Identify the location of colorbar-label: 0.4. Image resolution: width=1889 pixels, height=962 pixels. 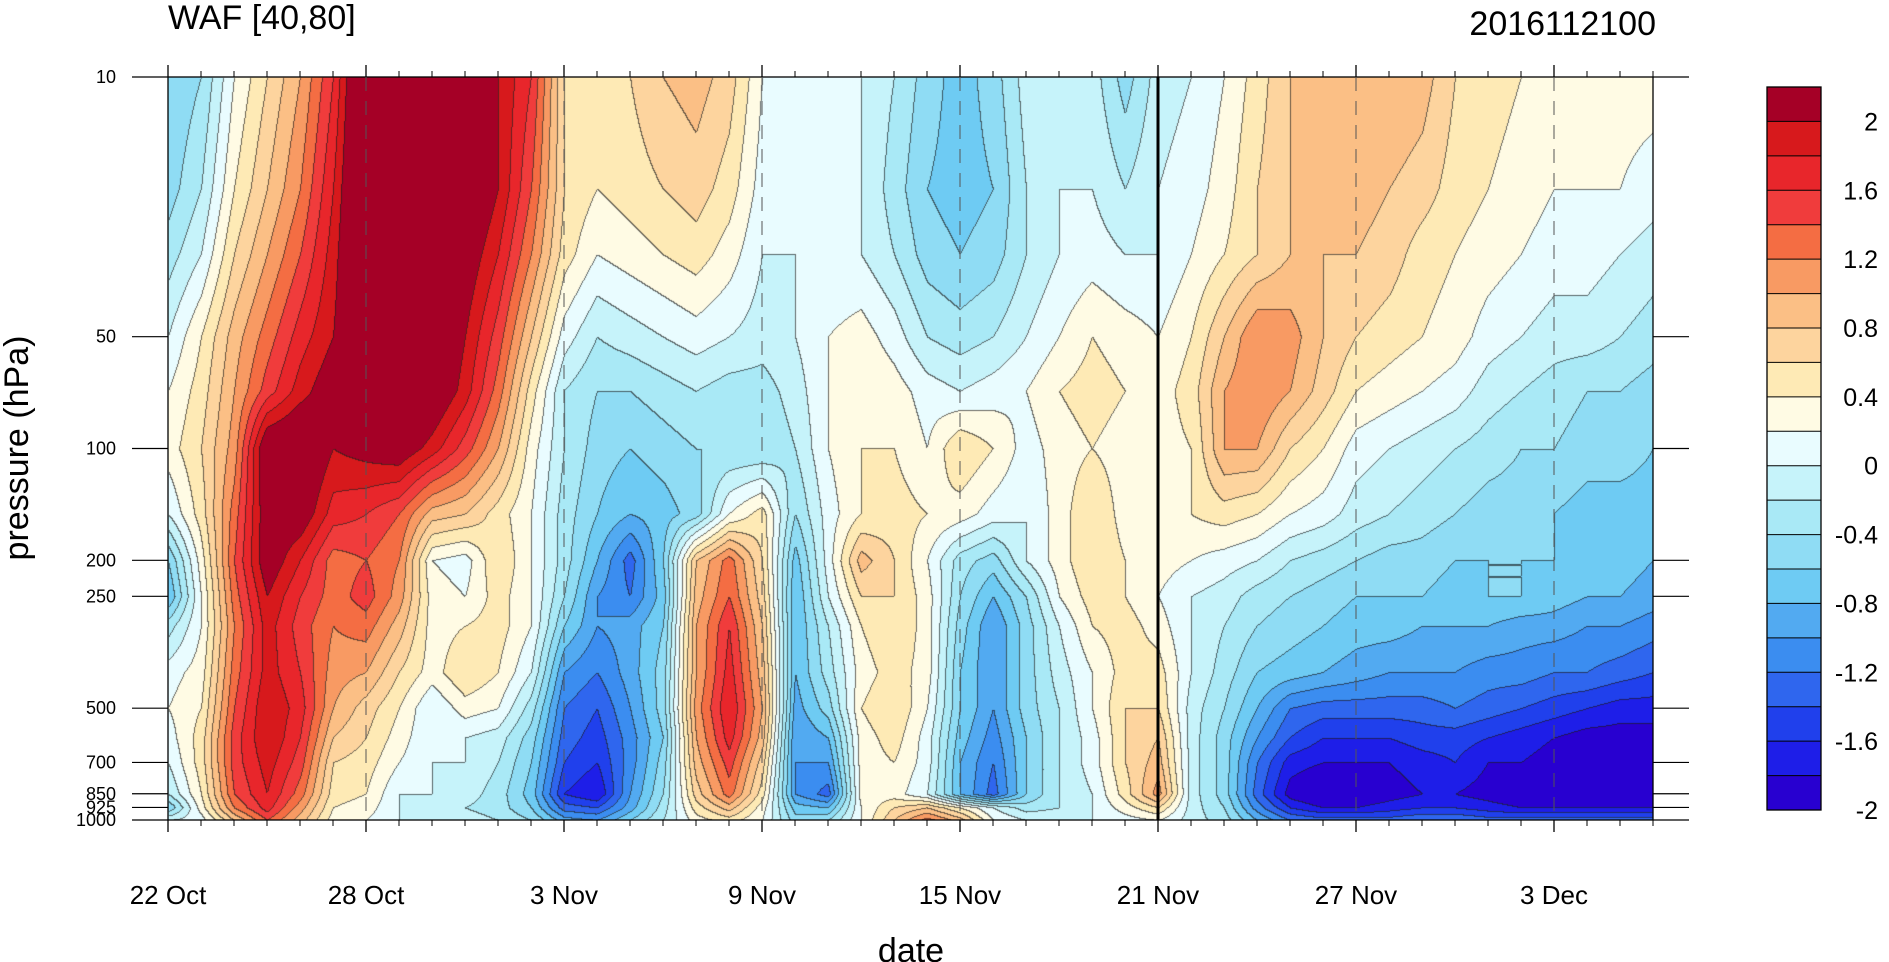
(1860, 398).